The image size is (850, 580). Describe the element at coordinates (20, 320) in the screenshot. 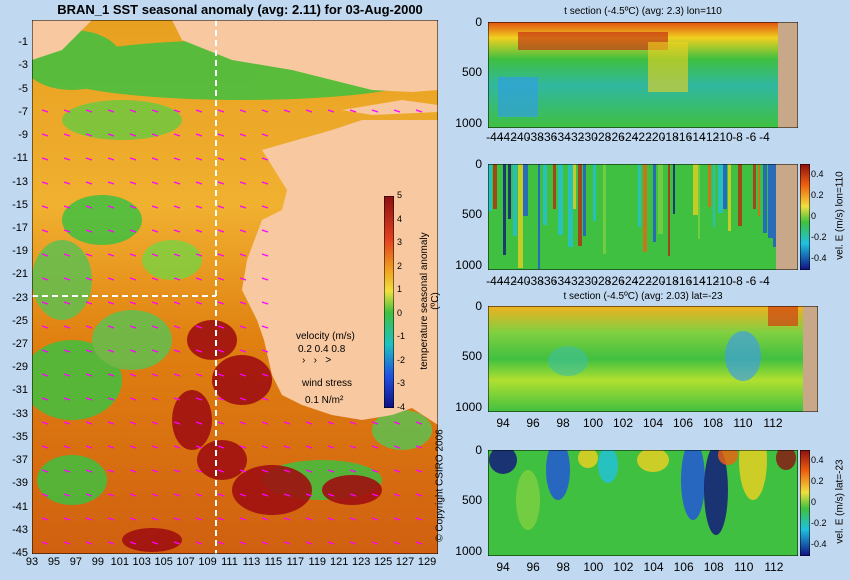

I see `main-map-y-tick: -25` at that location.